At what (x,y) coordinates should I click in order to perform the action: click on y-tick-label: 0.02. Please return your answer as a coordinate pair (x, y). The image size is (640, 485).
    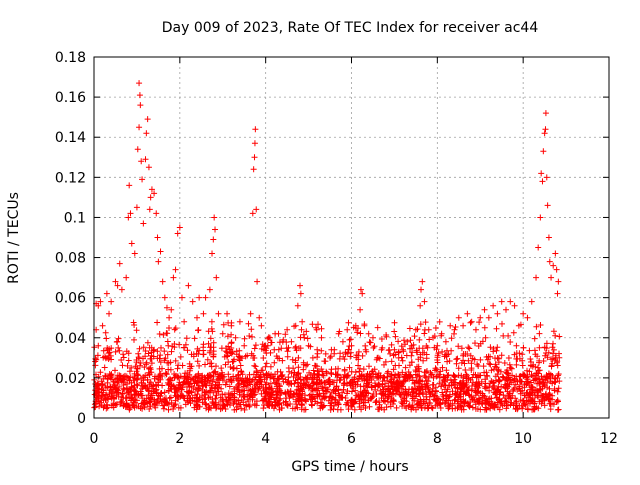
    Looking at the image, I should click on (70, 379).